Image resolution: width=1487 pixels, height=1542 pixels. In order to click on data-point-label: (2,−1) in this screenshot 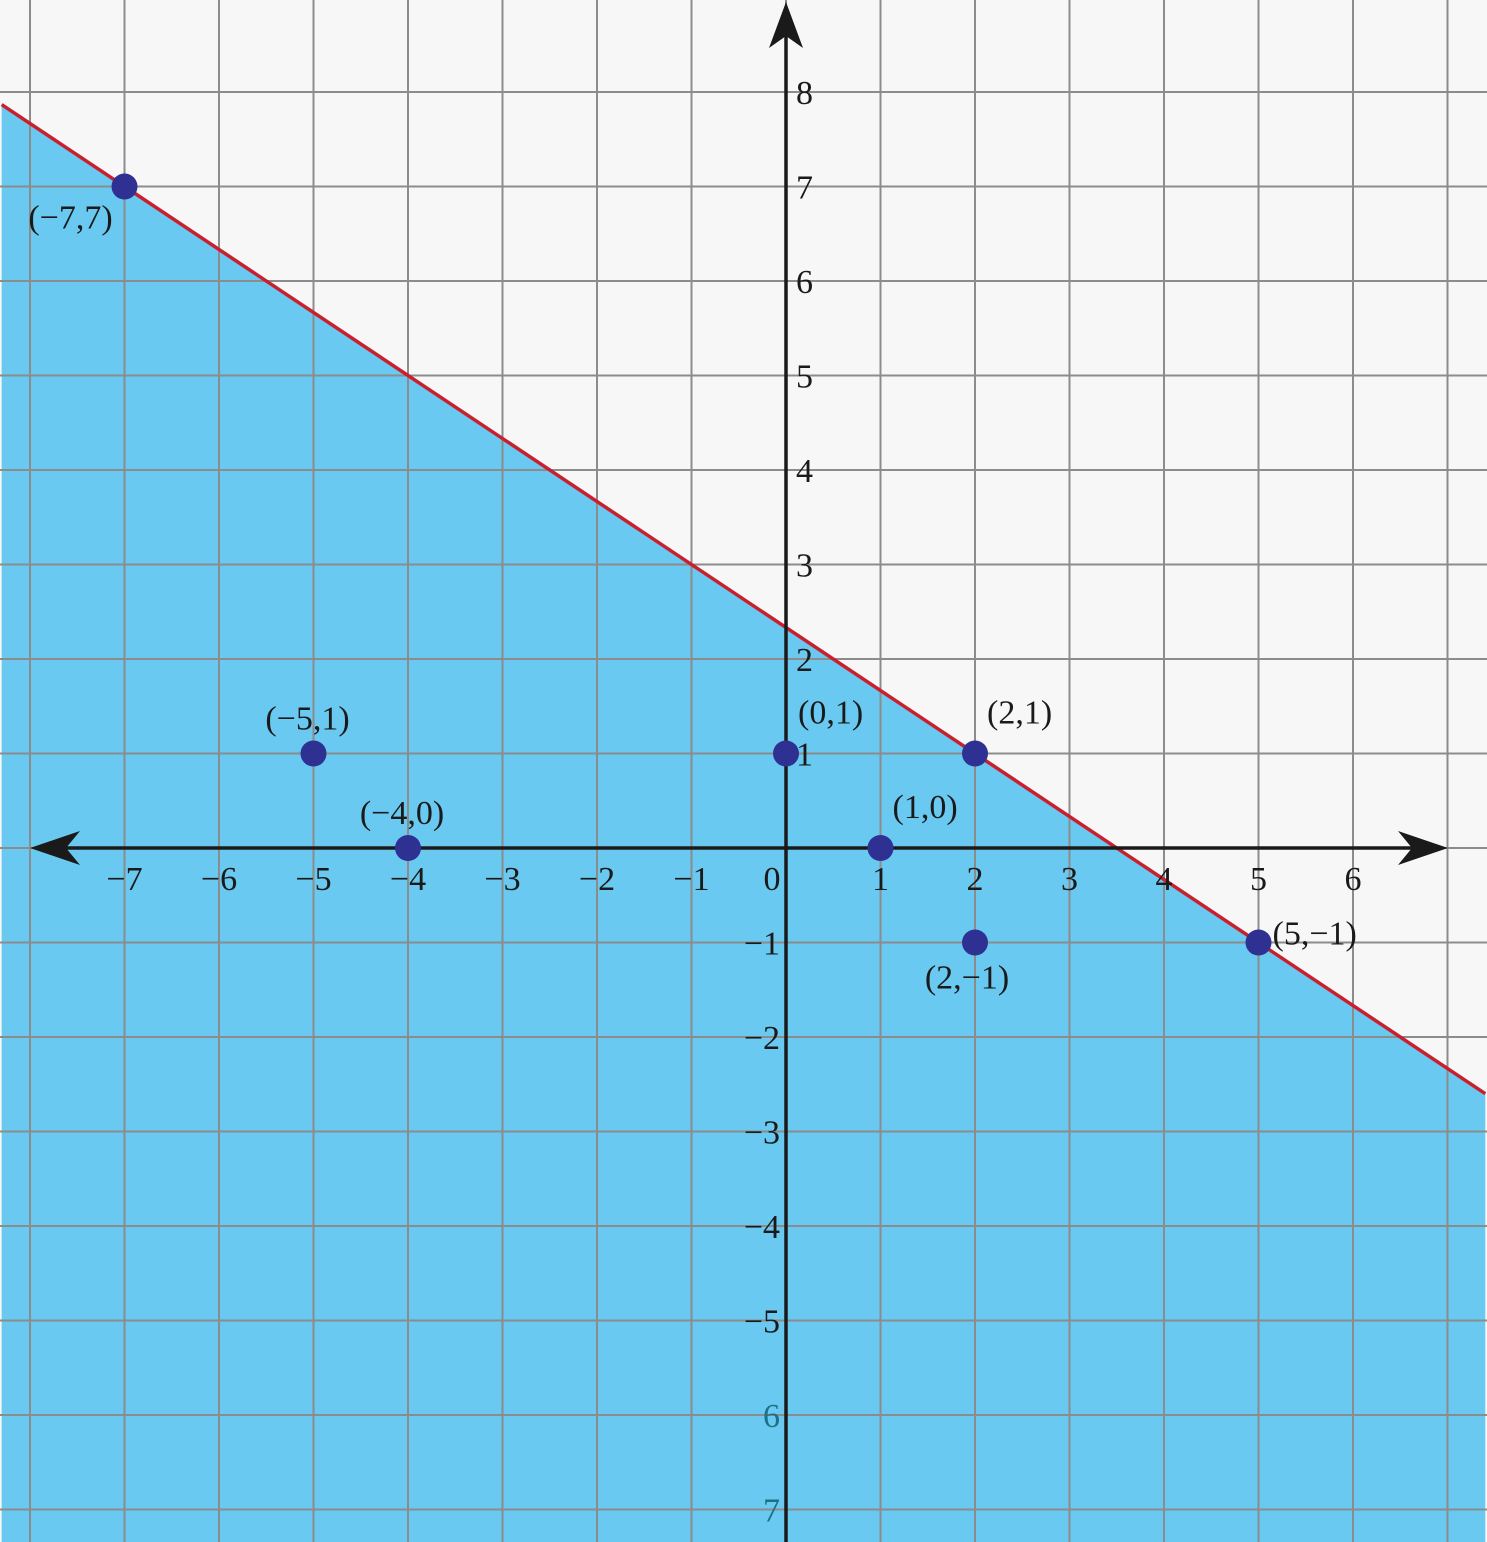, I will do `click(967, 978)`.